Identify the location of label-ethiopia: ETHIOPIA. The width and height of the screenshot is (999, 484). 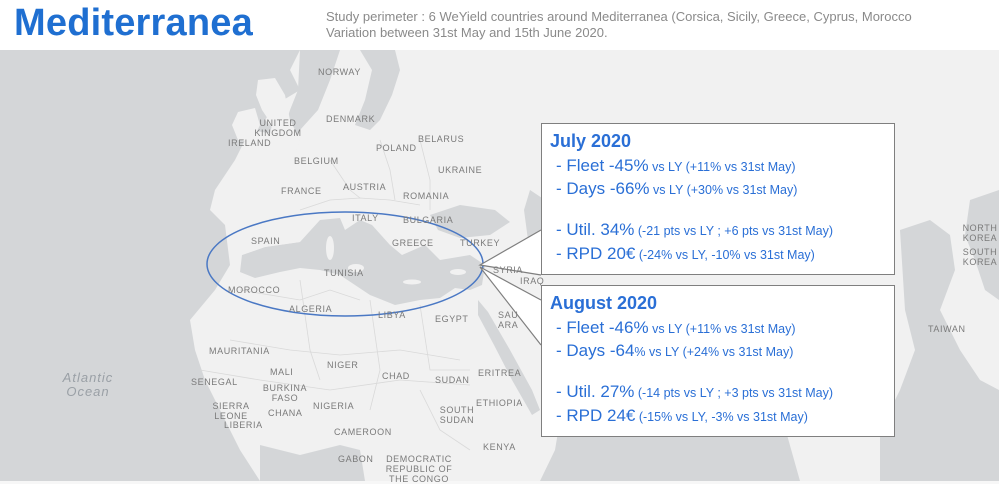
(499, 403).